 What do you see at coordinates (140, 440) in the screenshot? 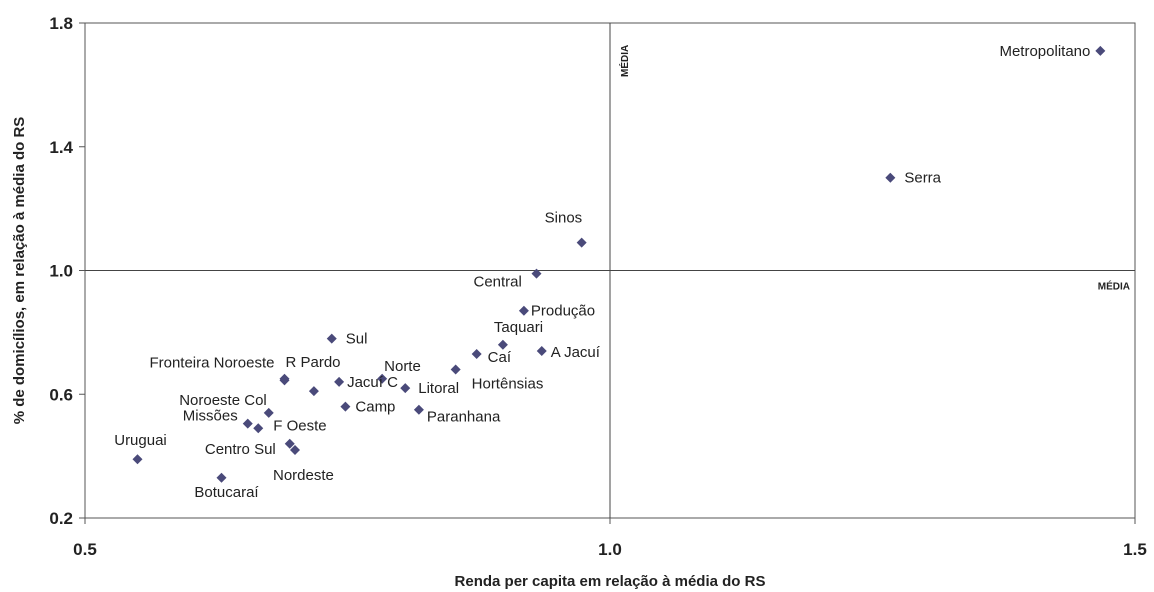
I see `data-label: Uruguai` at bounding box center [140, 440].